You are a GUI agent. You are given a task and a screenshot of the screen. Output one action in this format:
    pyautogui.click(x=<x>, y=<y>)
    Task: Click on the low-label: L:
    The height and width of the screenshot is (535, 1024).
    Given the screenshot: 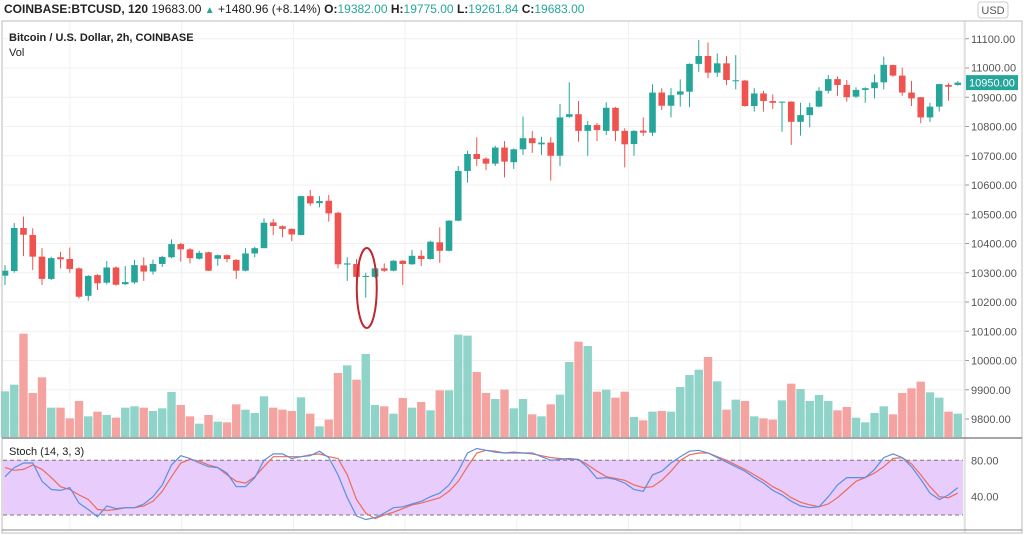 What is the action you would take?
    pyautogui.click(x=462, y=9)
    